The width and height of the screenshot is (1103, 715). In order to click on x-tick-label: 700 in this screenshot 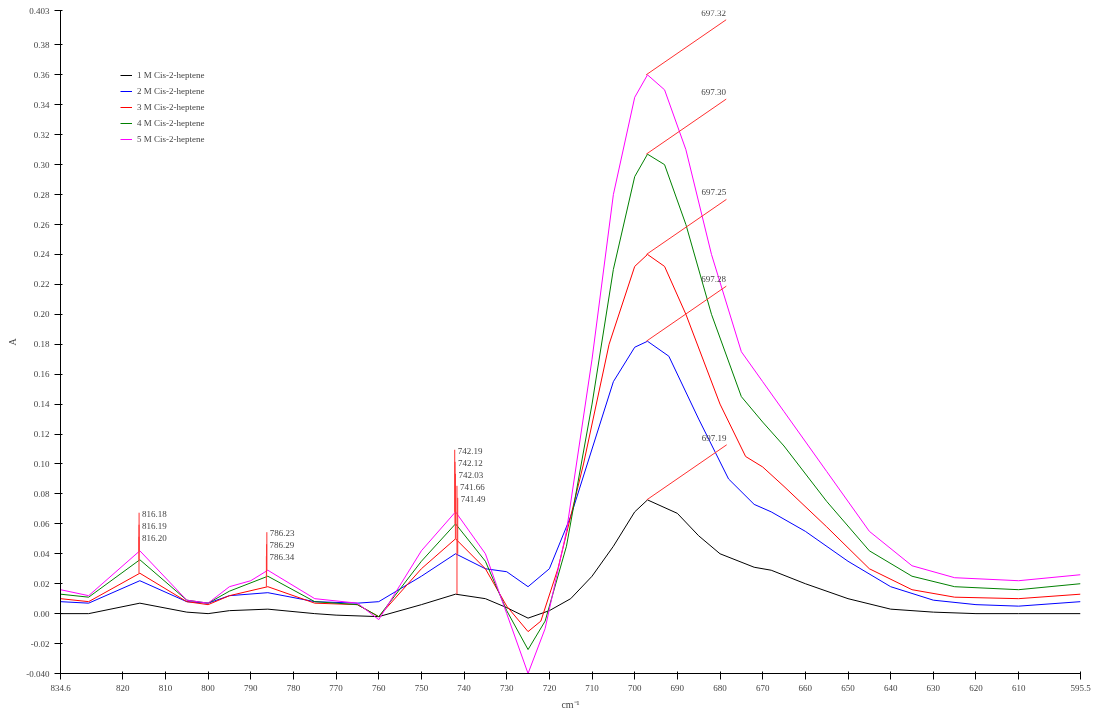, I will do `click(634, 687)`.